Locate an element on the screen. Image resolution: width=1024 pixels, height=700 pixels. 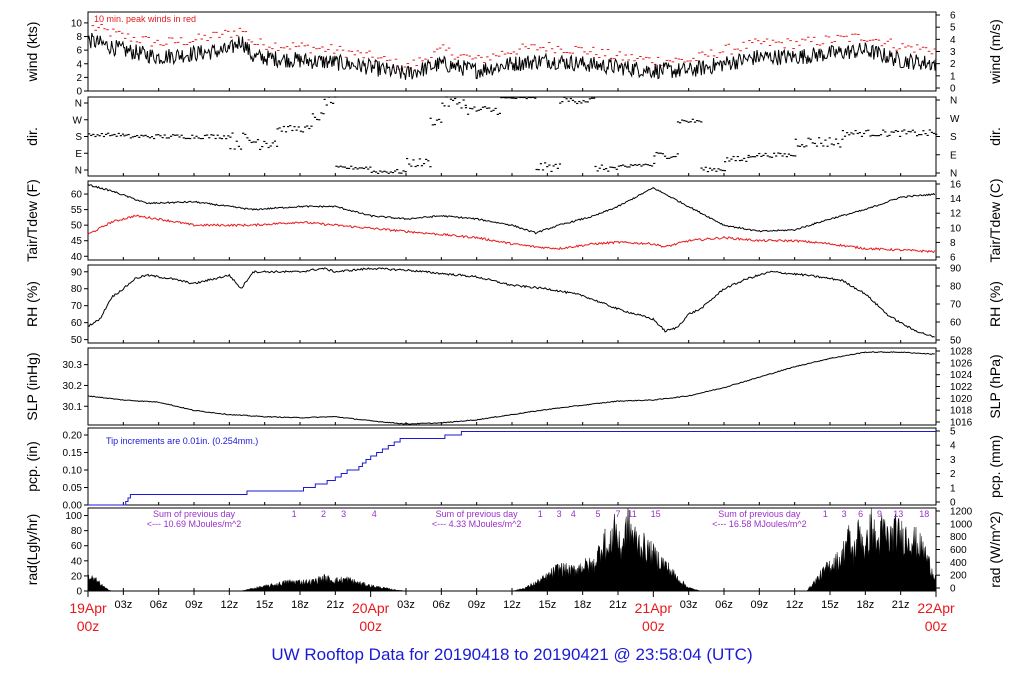
y-axis-label-right: SLP (hPa) is located at coordinates (995, 386).